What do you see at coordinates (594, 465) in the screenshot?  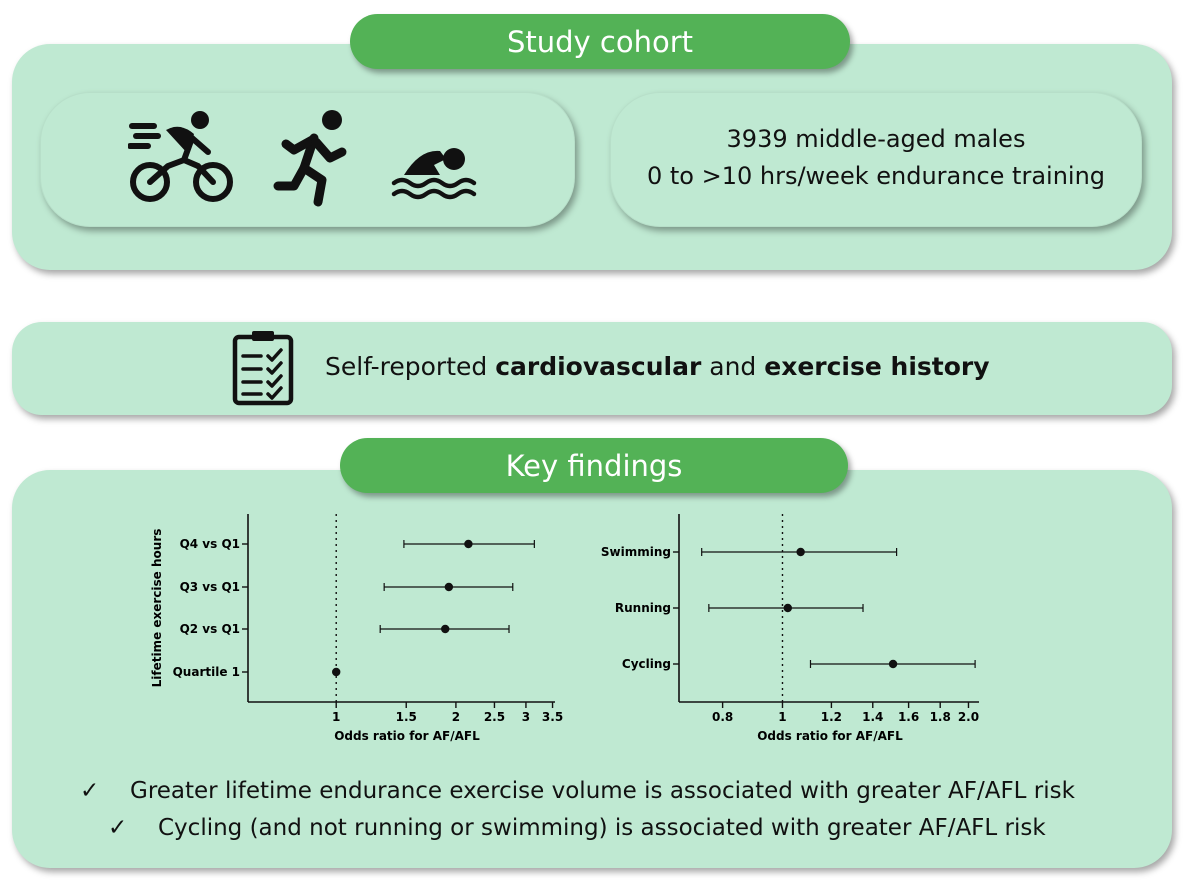 I see `key-findings-title: Key findings` at bounding box center [594, 465].